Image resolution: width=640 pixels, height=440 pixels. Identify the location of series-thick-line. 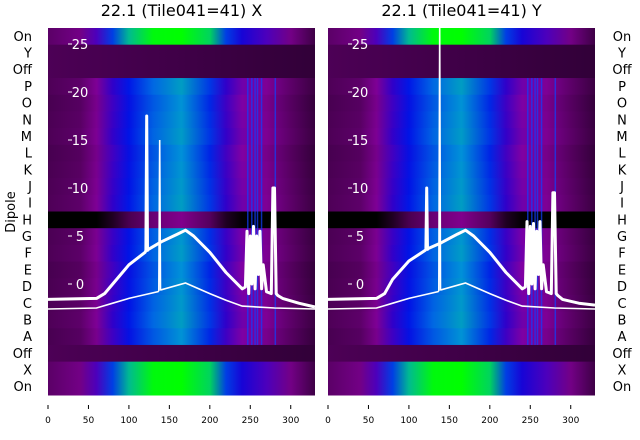
(461, 246).